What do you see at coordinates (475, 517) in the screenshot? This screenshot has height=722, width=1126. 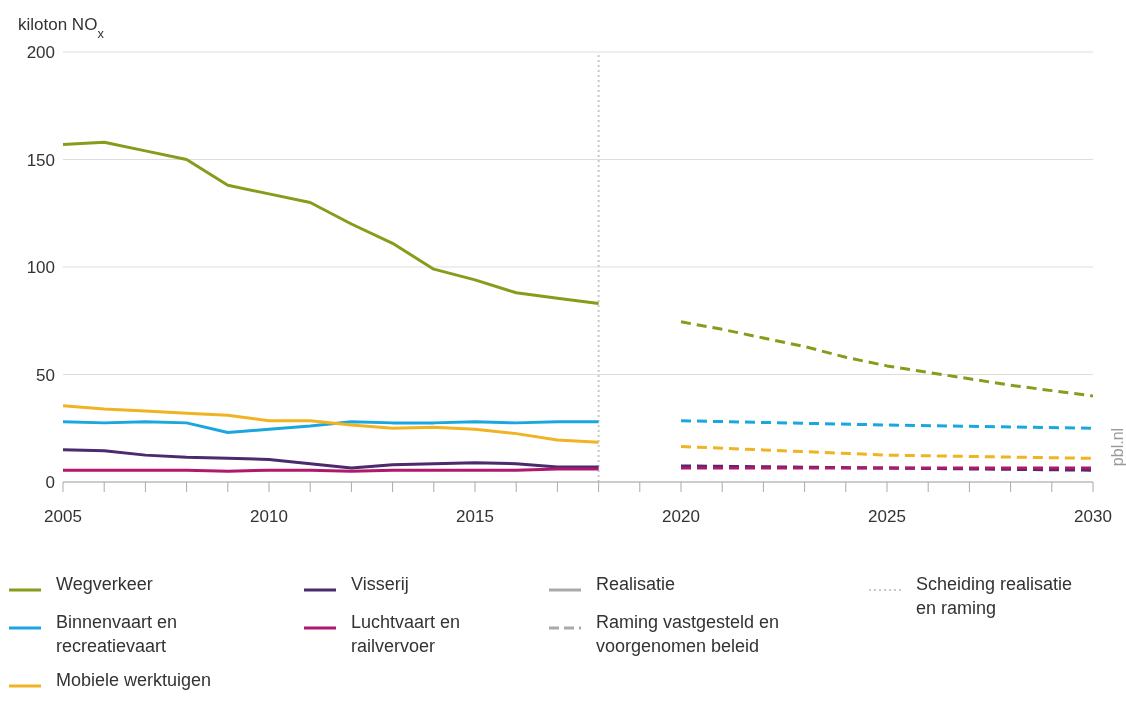 I see `x-tick-label: 2015` at bounding box center [475, 517].